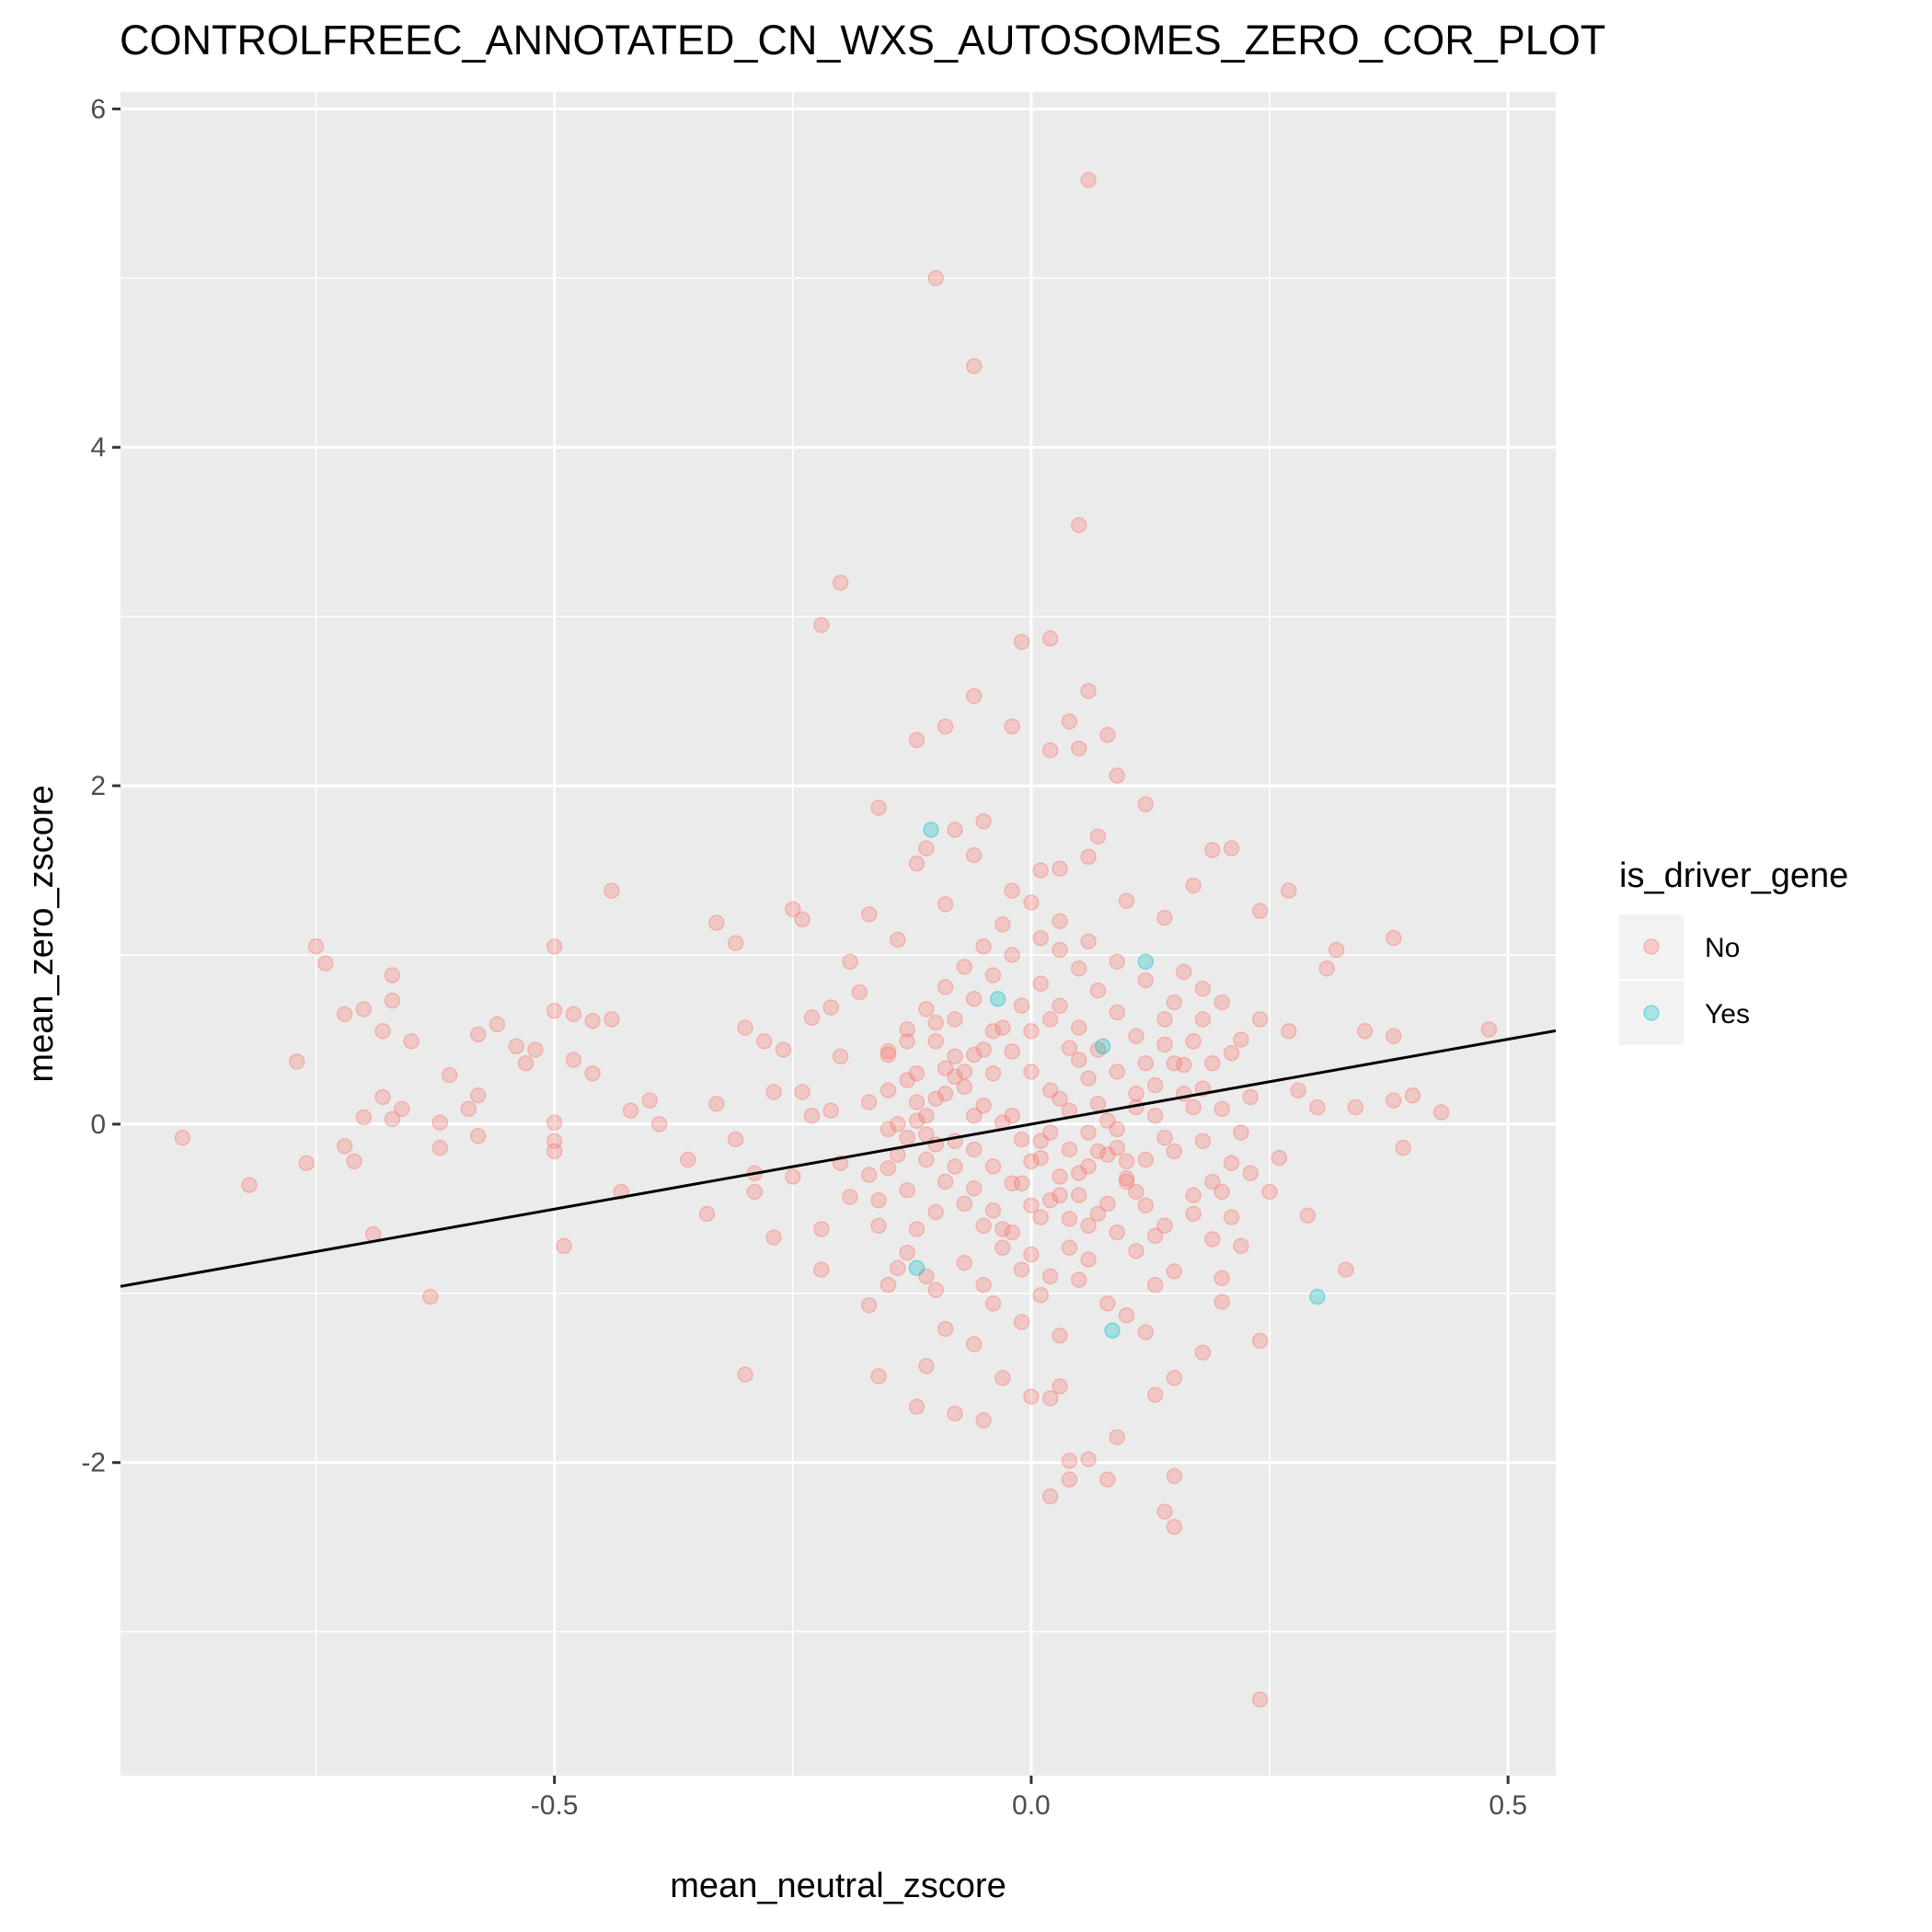  Describe the element at coordinates (98, 447) in the screenshot. I see `y-tick-label: 4` at that location.